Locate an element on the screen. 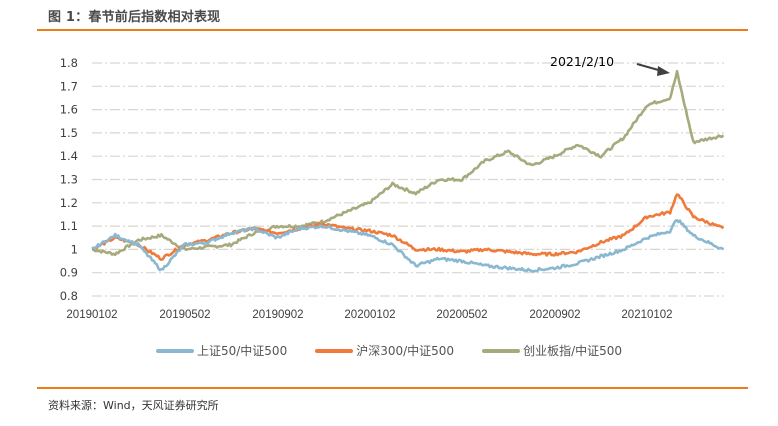  x-tick-label: 20200502 is located at coordinates (461, 315).